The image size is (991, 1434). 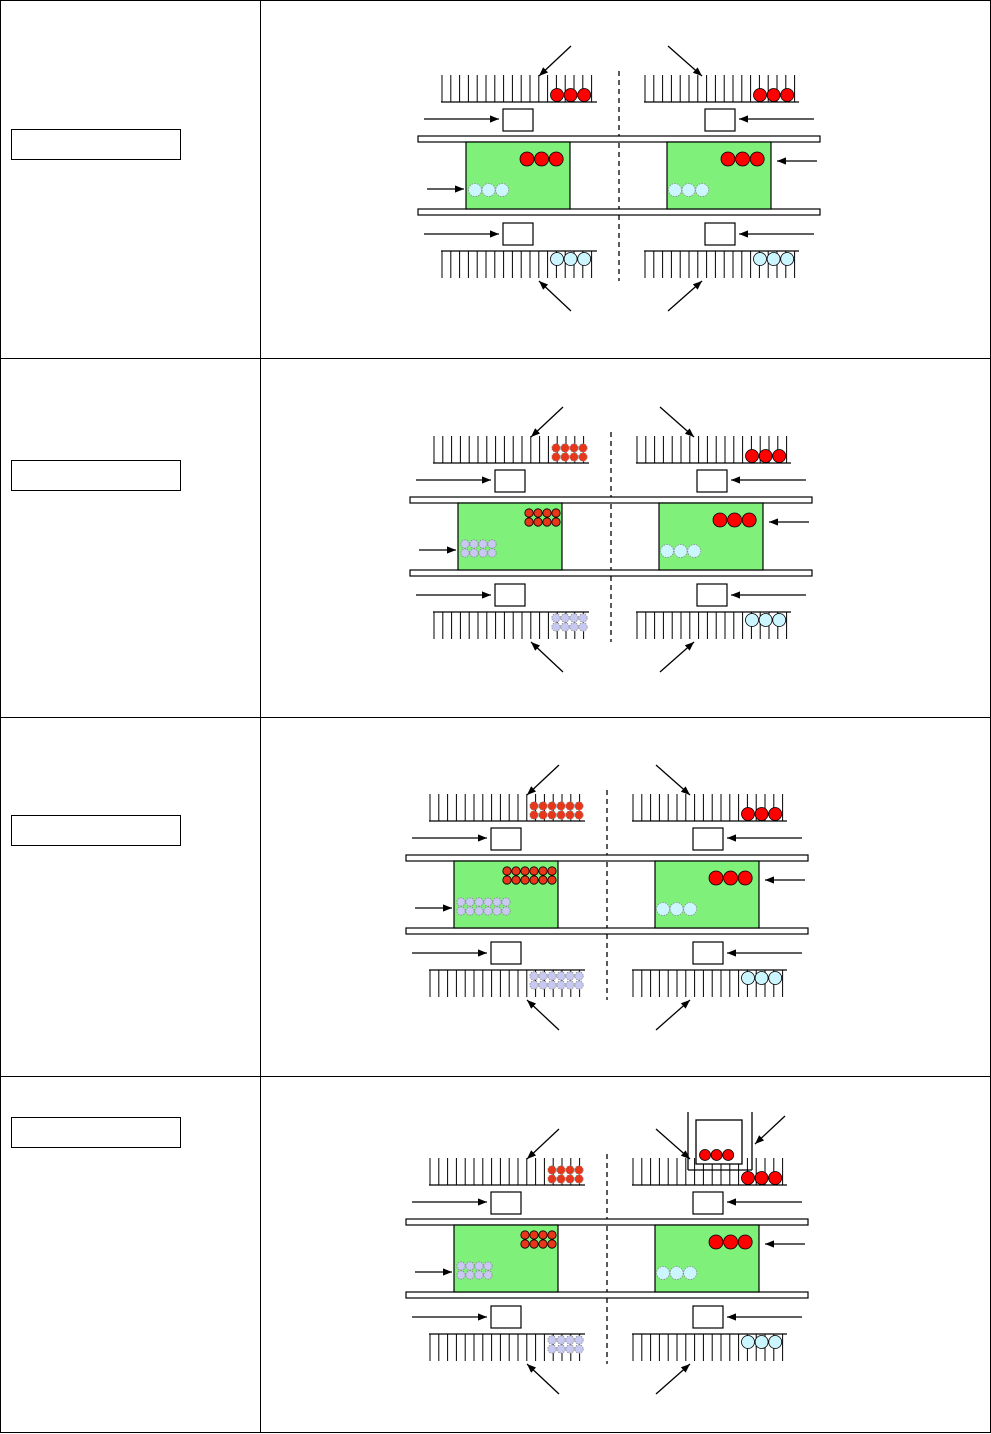 I want to click on road-rail-bottom, so click(x=619, y=212).